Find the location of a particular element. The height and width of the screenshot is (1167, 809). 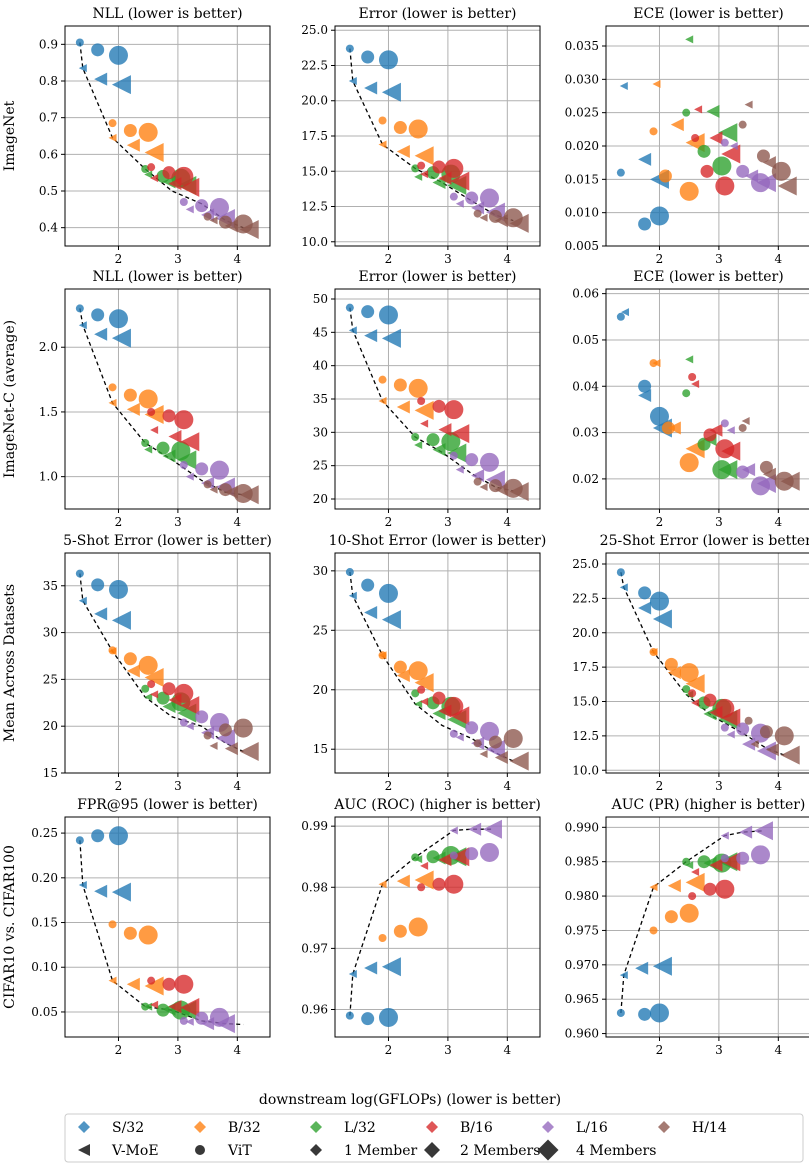

panel-title: 25-Shot Error (lower is better) is located at coordinates (704, 541).